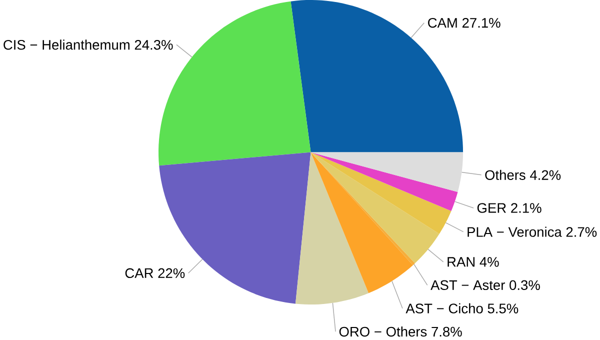 Image resolution: width=600 pixels, height=340 pixels. What do you see at coordinates (442, 23) in the screenshot?
I see `slice-label: CAM` at bounding box center [442, 23].